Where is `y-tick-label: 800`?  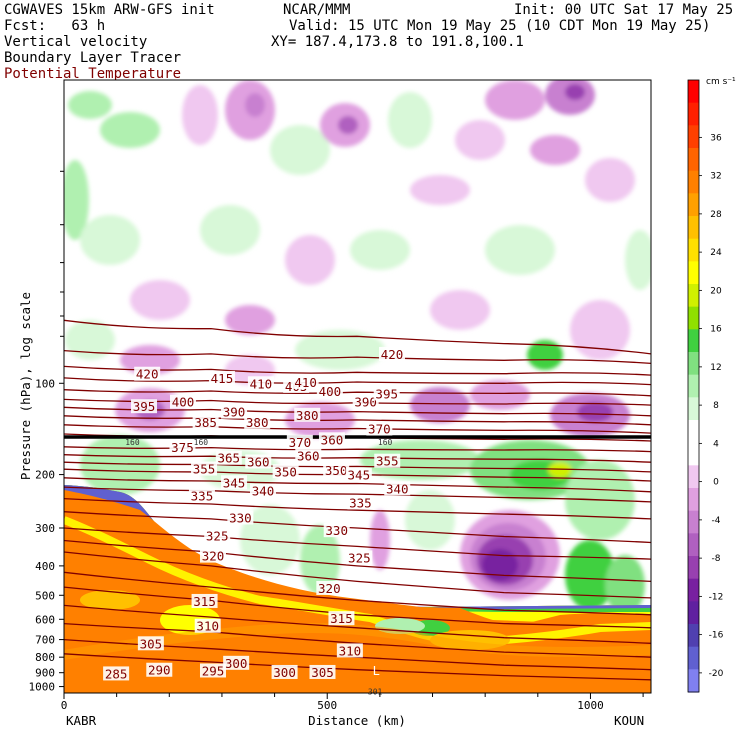 y-tick-label: 800 is located at coordinates (45, 657).